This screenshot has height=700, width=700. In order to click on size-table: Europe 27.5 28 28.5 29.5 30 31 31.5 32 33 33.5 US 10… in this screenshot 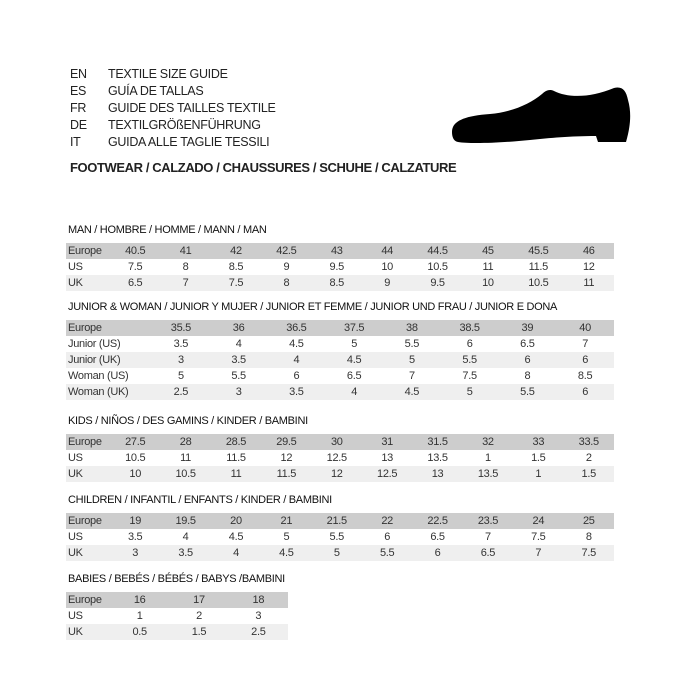, I will do `click(340, 458)`.